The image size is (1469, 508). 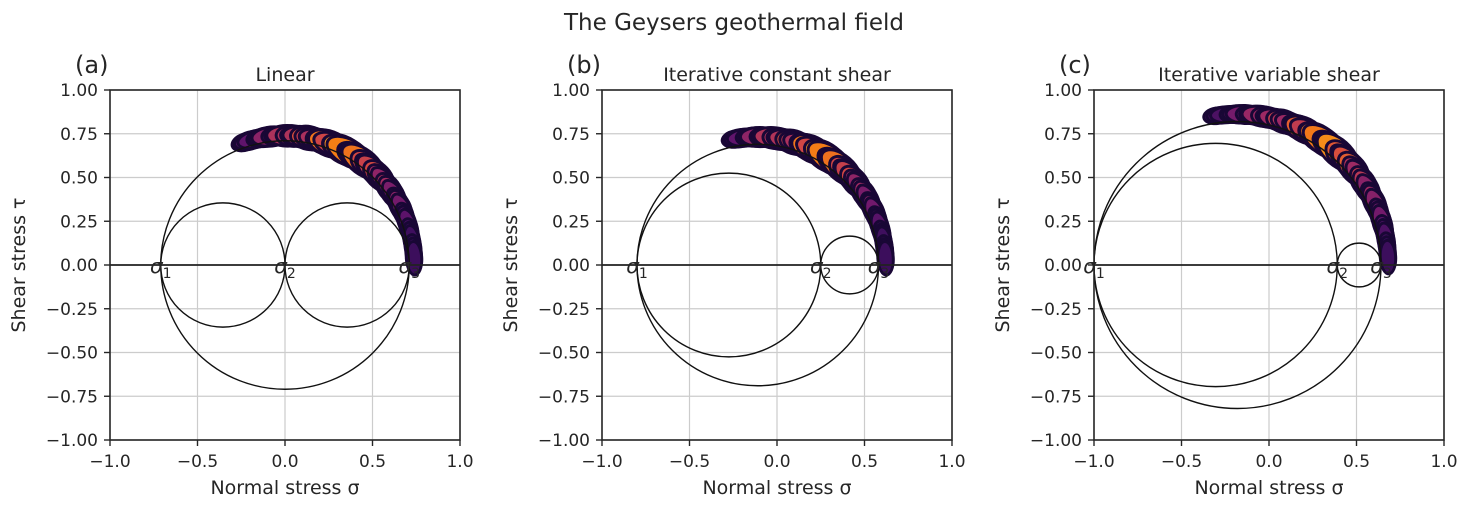 What do you see at coordinates (1075, 65) in the screenshot?
I see `panel-label: (c)` at bounding box center [1075, 65].